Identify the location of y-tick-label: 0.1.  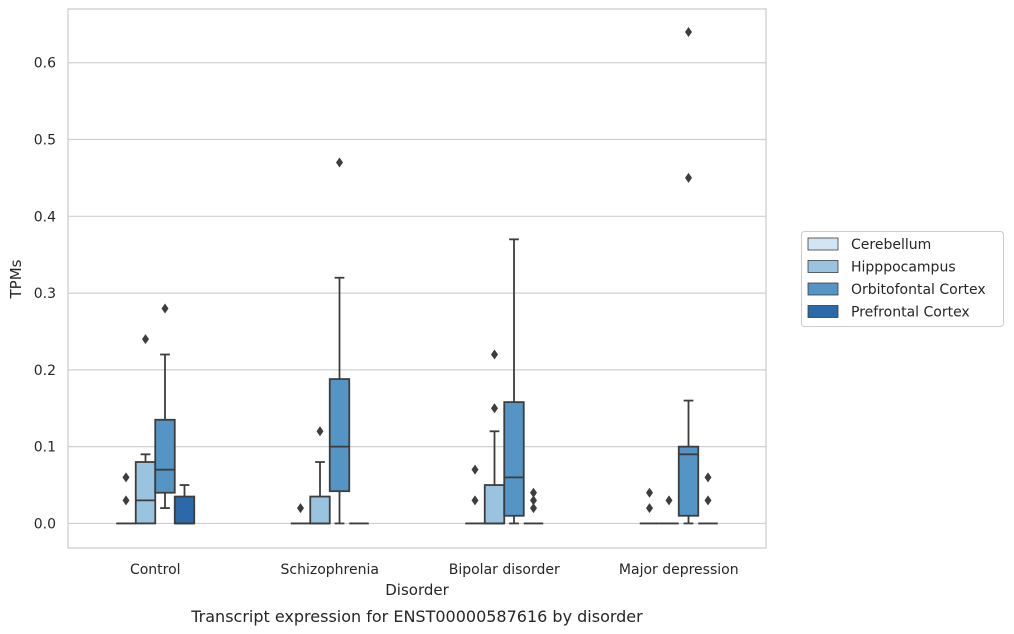
(45, 448).